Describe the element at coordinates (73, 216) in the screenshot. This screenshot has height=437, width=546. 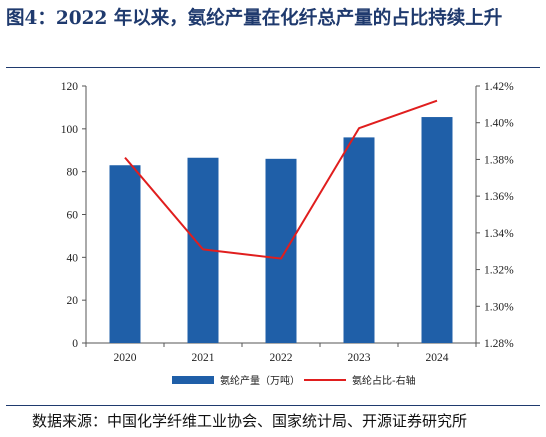
I see `left-tick-label: 60` at that location.